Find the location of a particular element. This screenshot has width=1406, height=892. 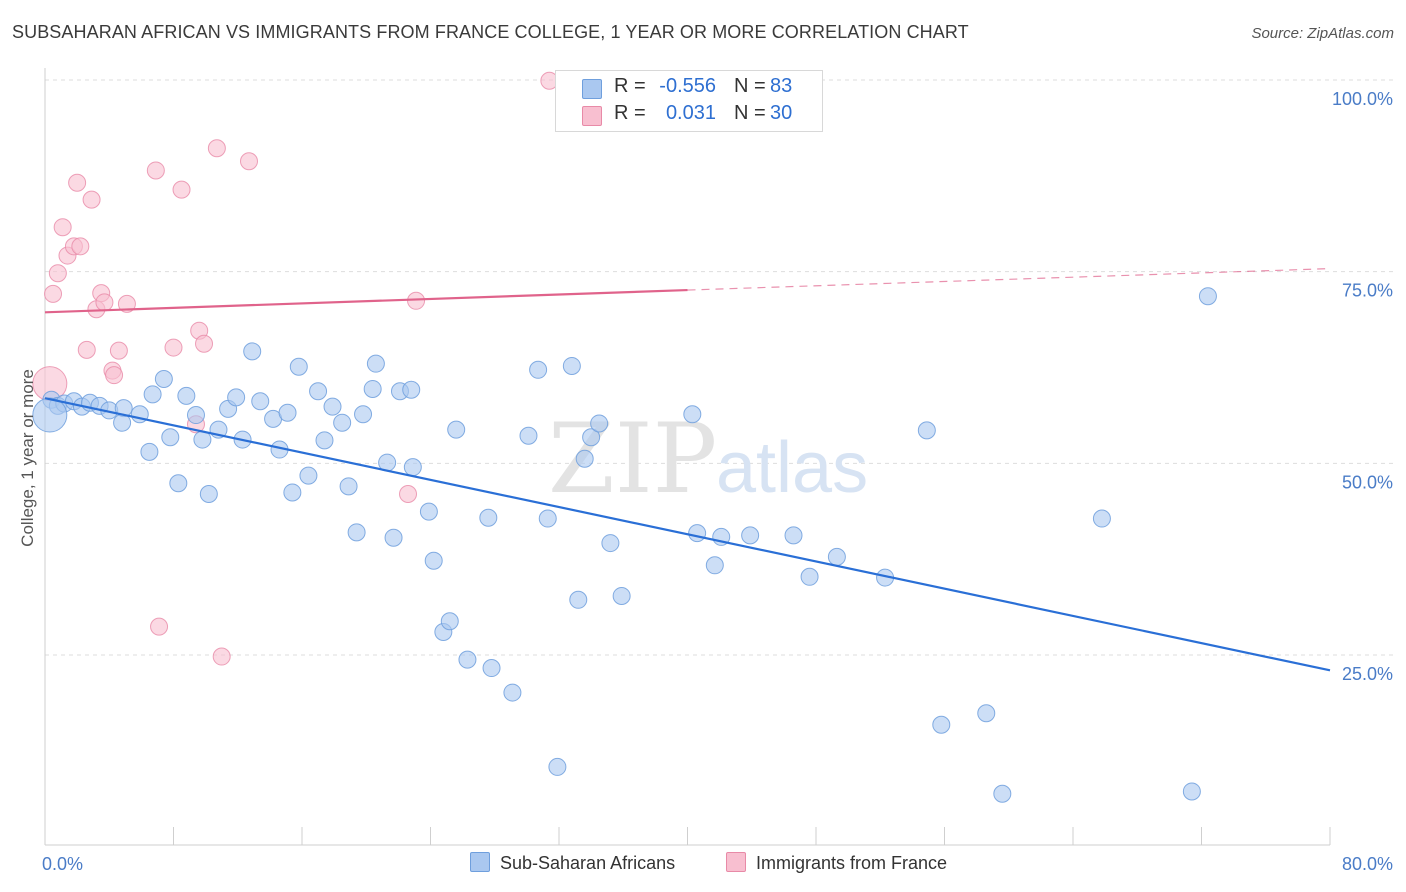

y-tick-label: 75.0% is located at coordinates (1367, 291).